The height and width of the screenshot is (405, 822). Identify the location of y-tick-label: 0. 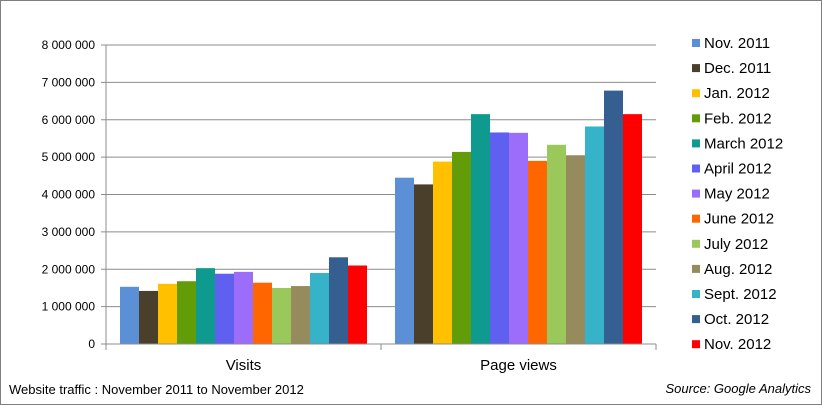
(91, 344).